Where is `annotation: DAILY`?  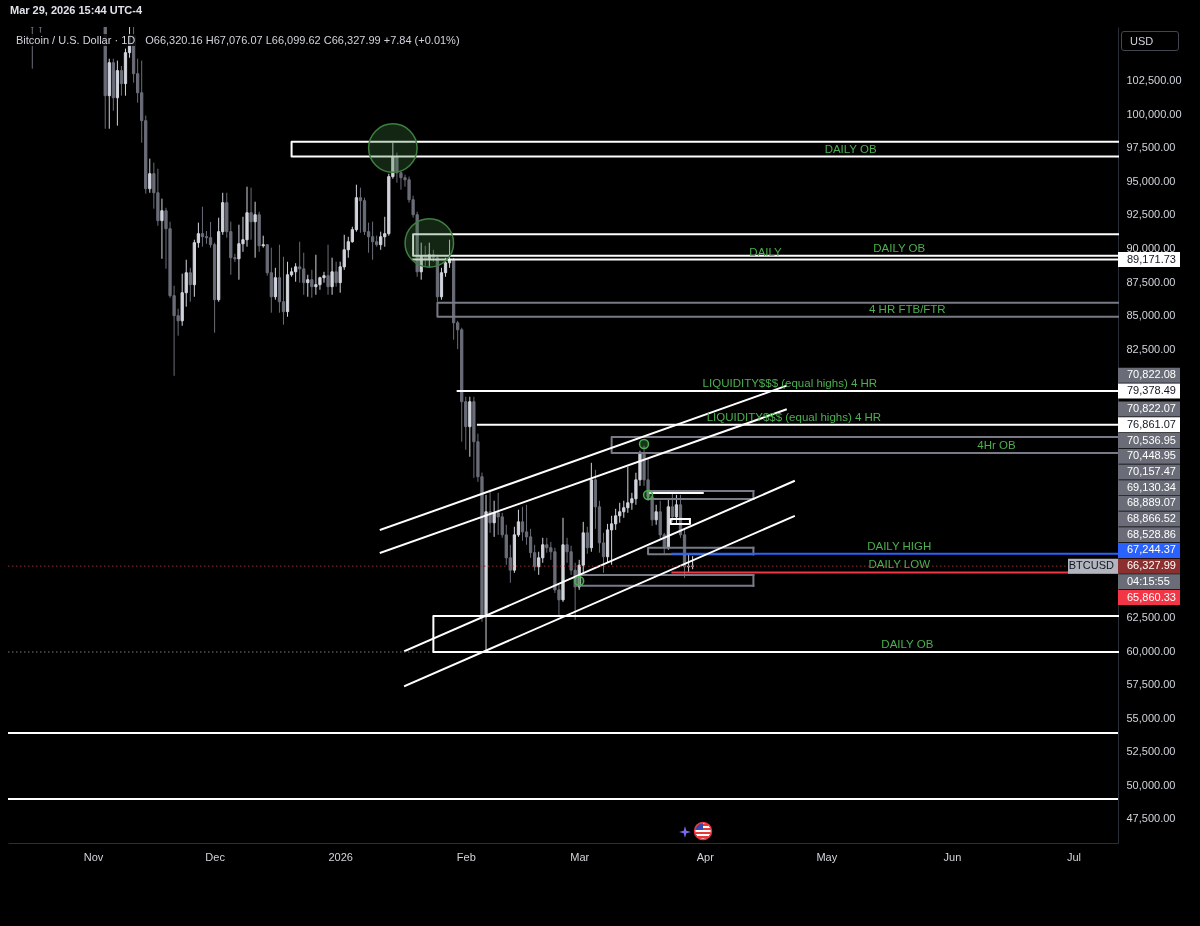
annotation: DAILY is located at coordinates (766, 251).